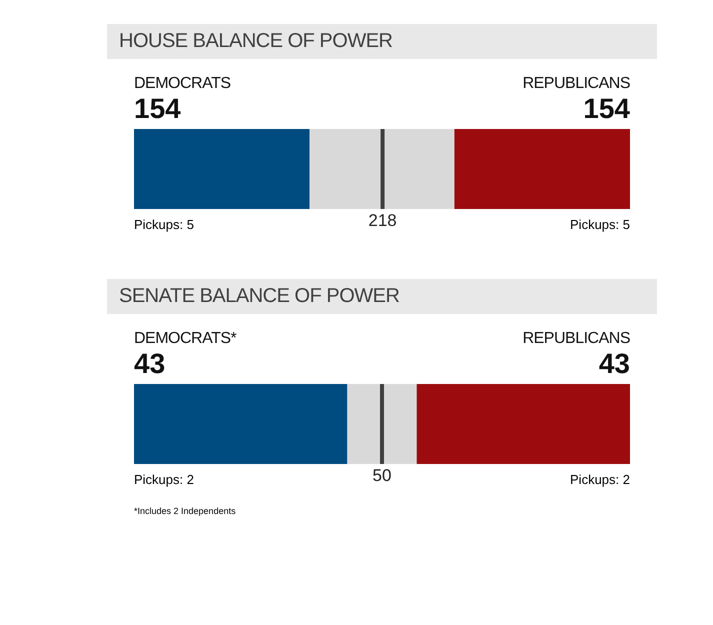 The image size is (713, 625). Describe the element at coordinates (382, 476) in the screenshot. I see `ref-line-label: 50` at that location.